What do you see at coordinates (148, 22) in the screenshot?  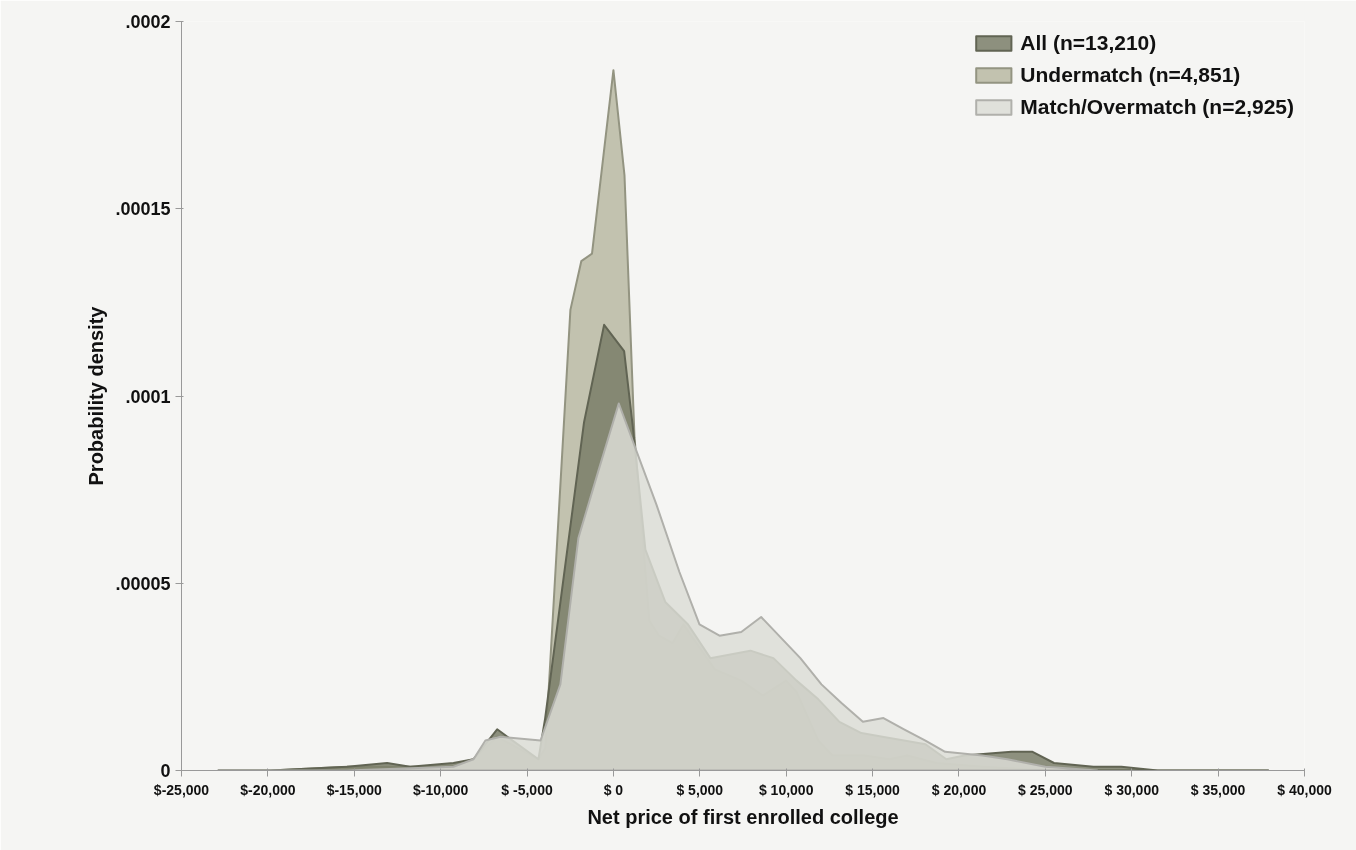 I see `y-tick-label: .0002` at bounding box center [148, 22].